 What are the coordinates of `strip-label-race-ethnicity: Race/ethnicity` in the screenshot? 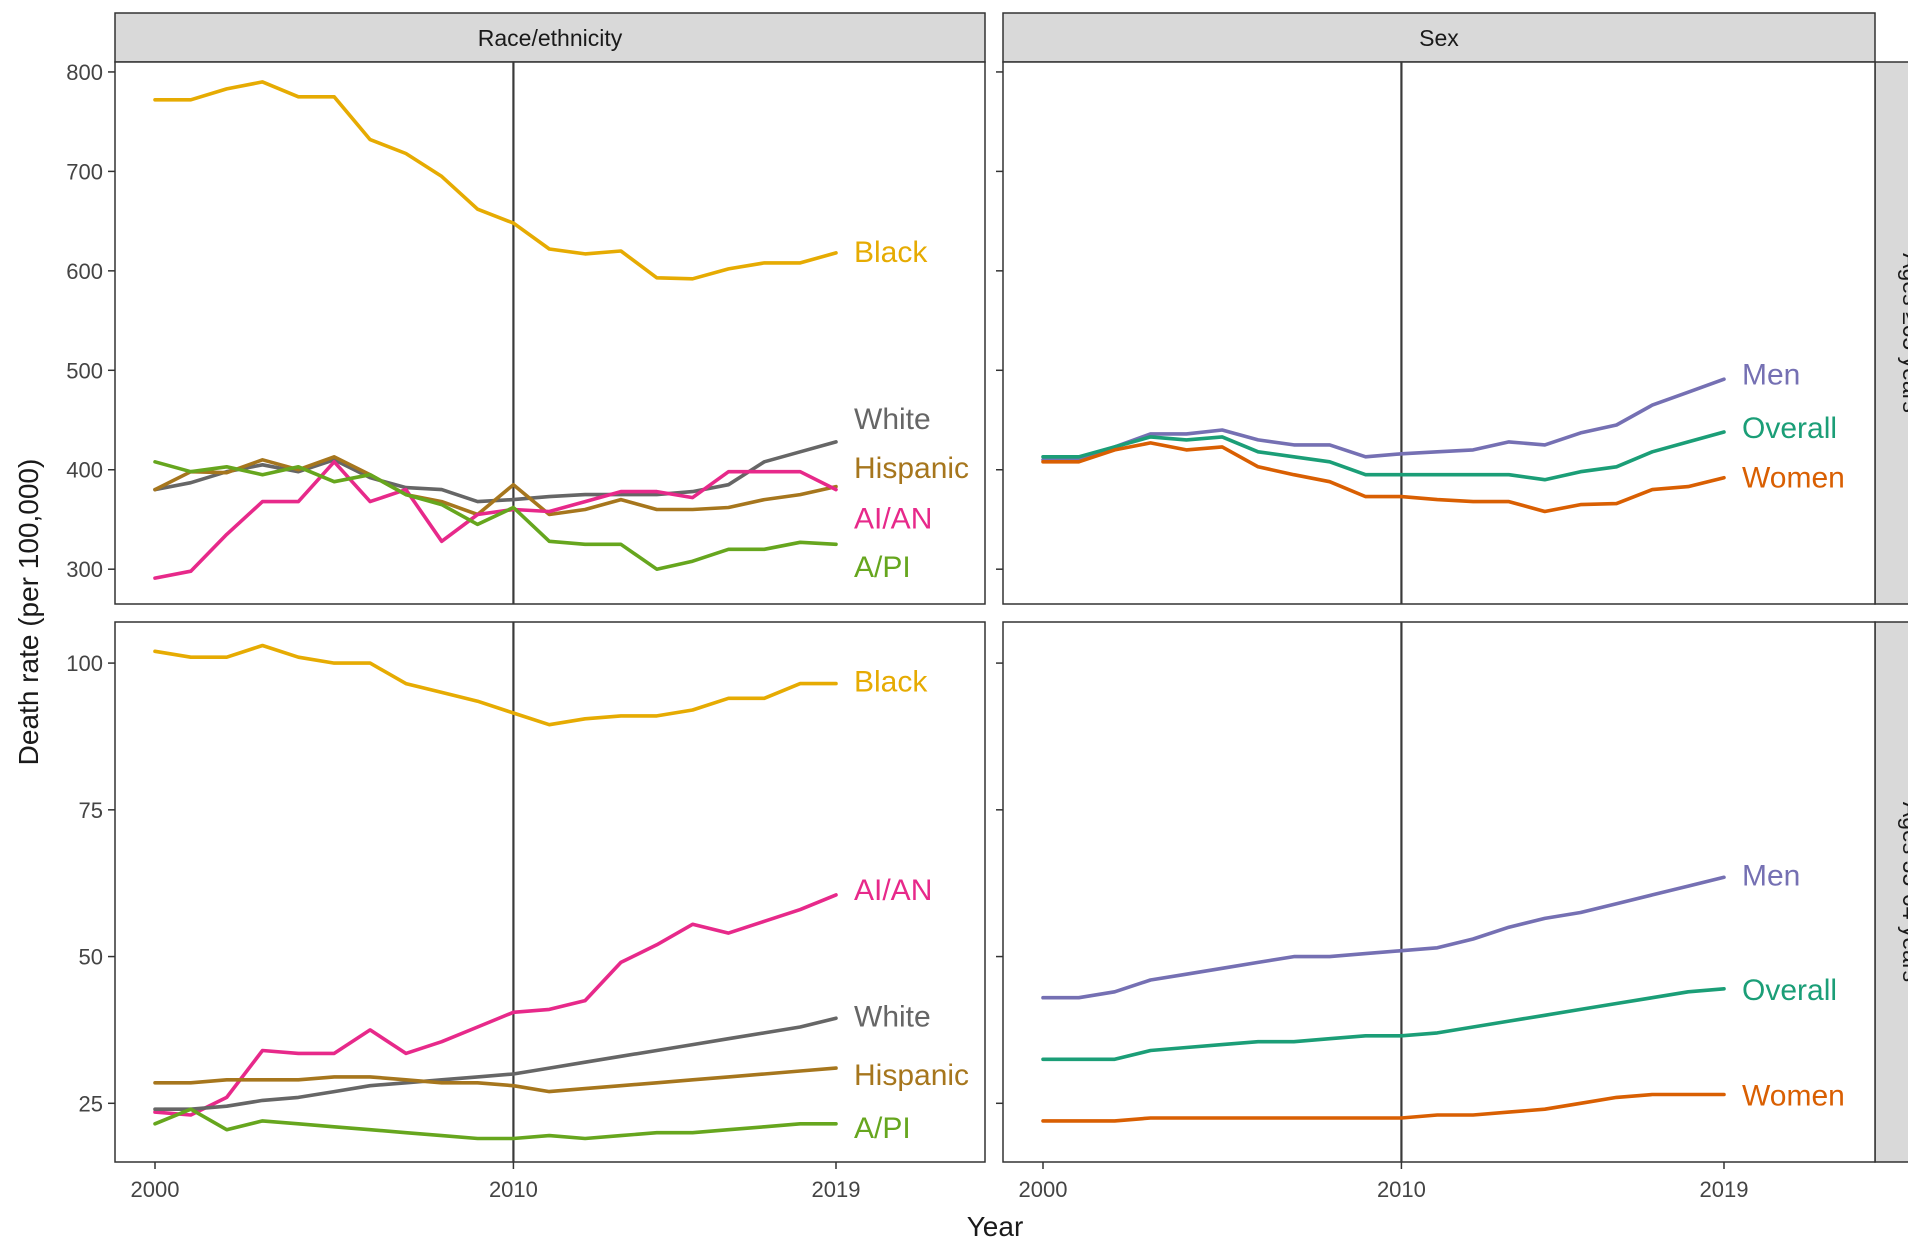 It's located at (550, 38).